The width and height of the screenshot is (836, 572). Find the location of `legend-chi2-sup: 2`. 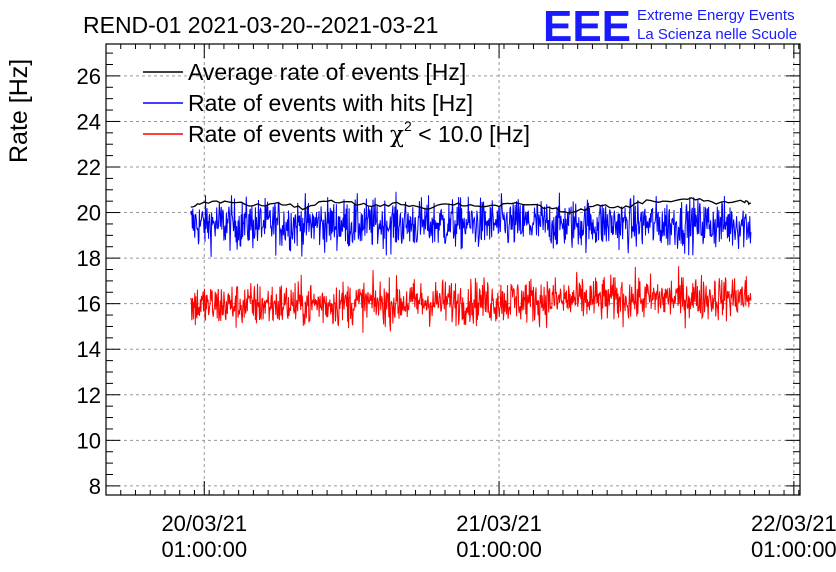

legend-chi2-sup: 2 is located at coordinates (408, 126).